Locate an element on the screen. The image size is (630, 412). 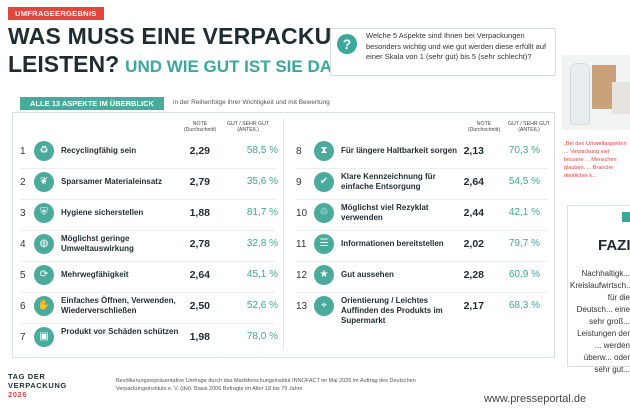
aspect-label: Sparsamer Materialeinsatz is located at coordinates (111, 181).